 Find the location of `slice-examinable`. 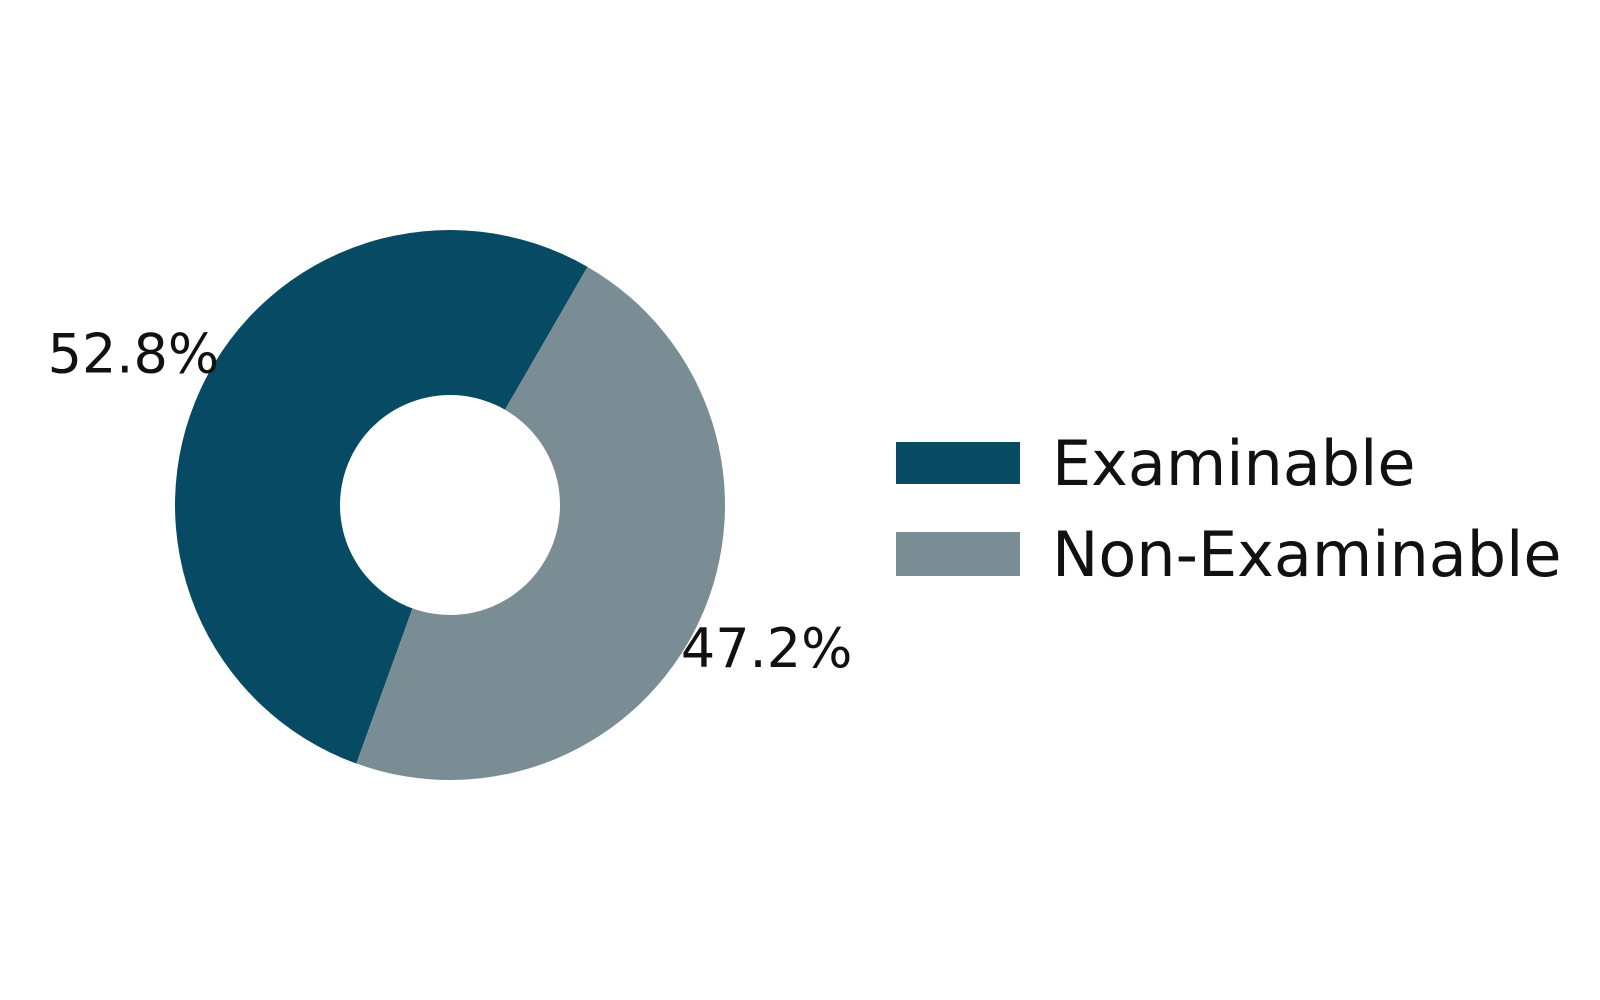

slice-examinable is located at coordinates (381, 497).